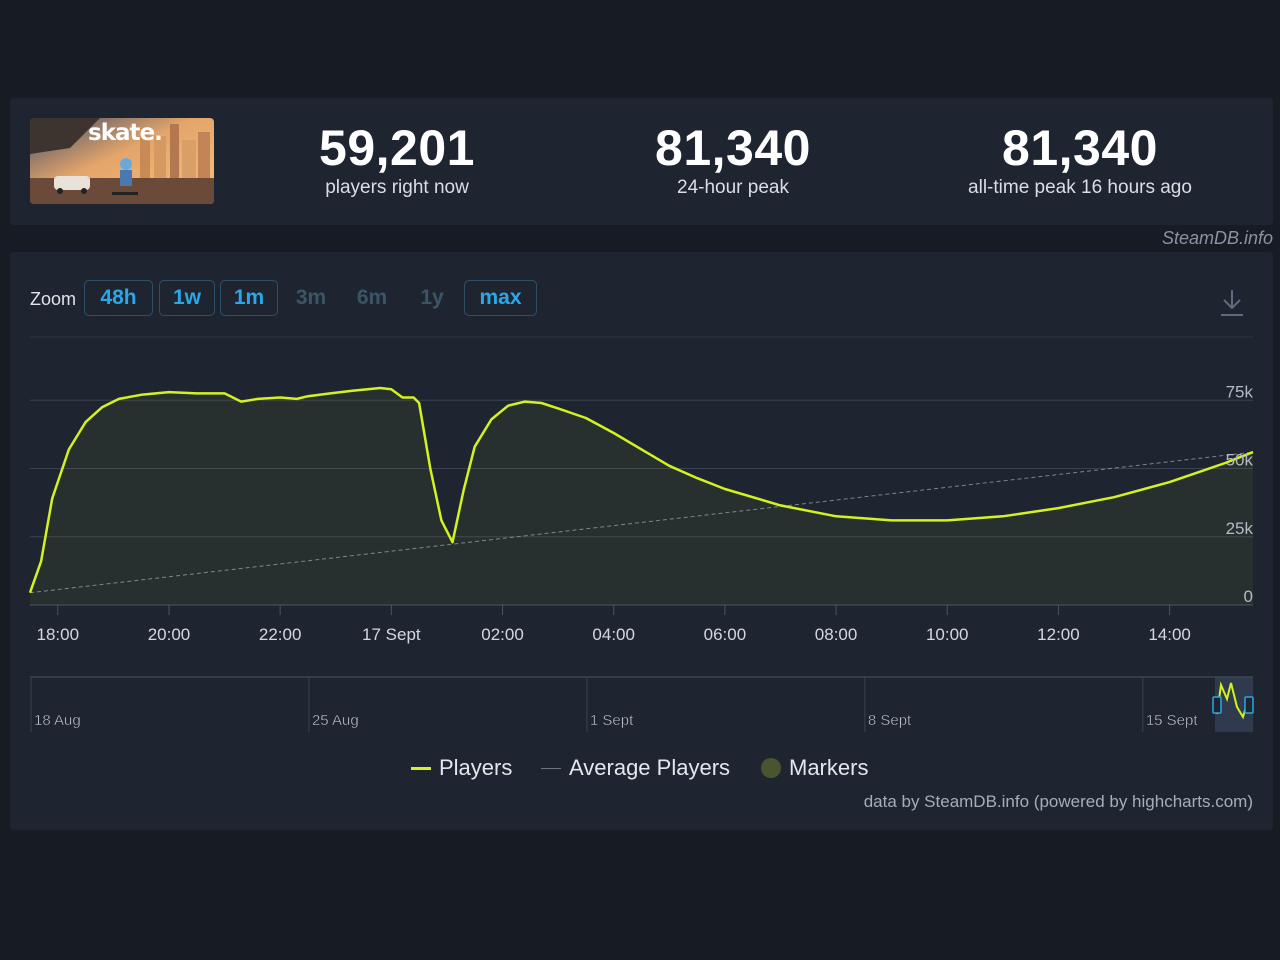 This screenshot has height=960, width=1280. I want to click on navigator-label: 1 Sept, so click(612, 720).